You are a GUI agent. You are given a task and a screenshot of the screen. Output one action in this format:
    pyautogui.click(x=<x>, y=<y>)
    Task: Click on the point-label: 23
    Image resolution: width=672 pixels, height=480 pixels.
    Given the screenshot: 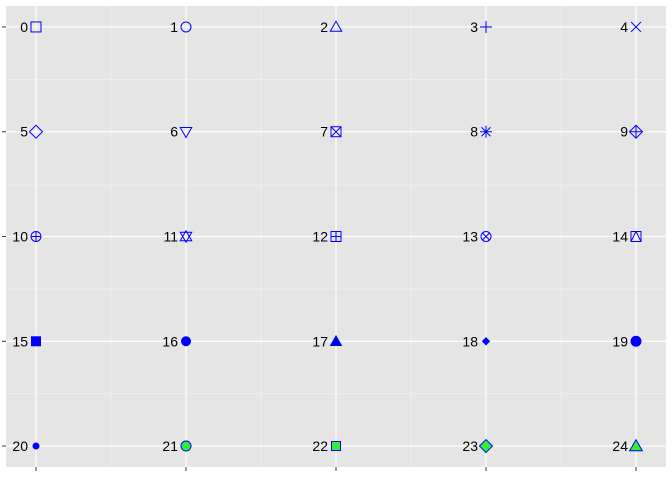 What is the action you would take?
    pyautogui.click(x=470, y=446)
    